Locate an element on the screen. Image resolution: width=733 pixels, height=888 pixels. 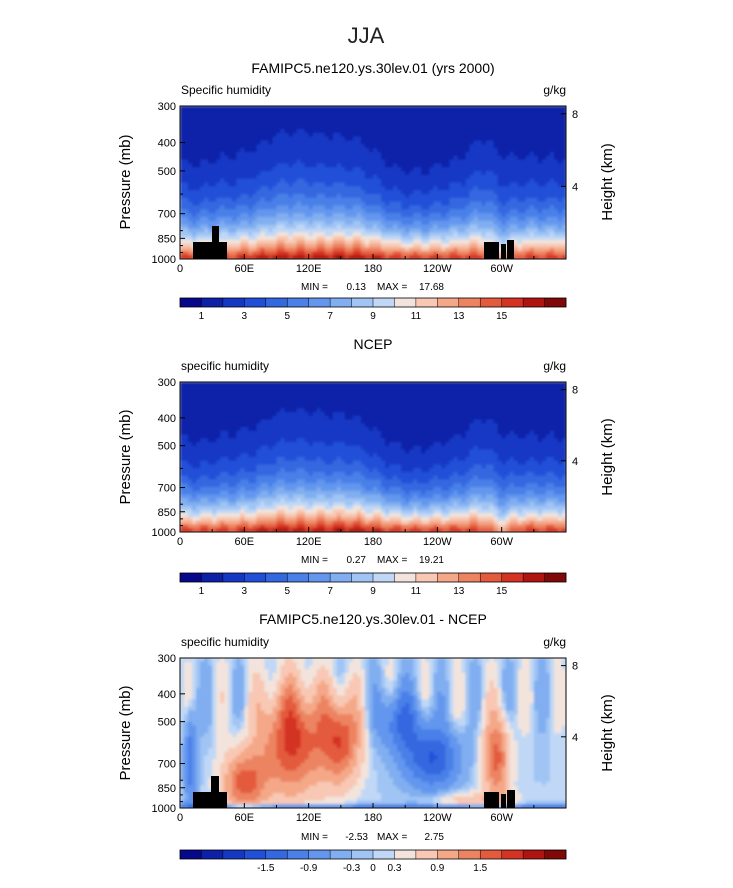
colorbar-swatch is located at coordinates (405, 302).